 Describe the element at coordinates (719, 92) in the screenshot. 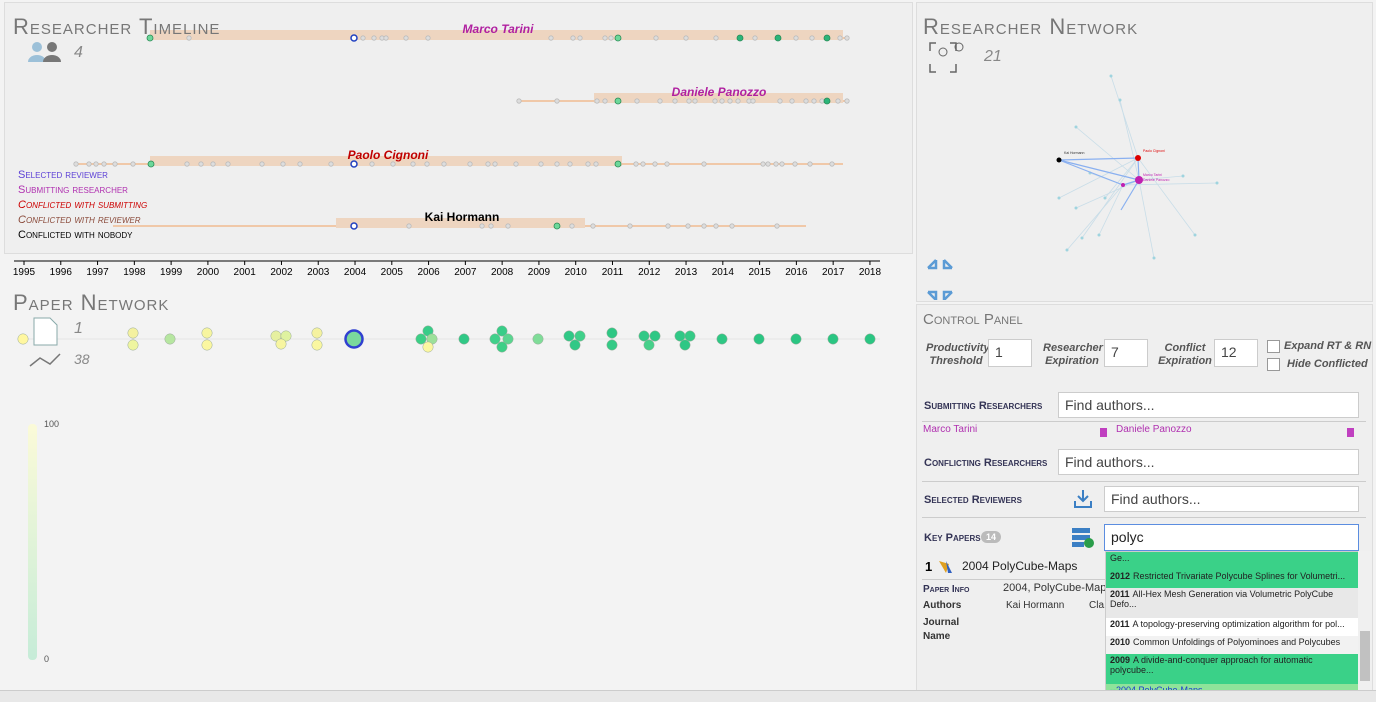

I see `researcher-name: Daniele Panozzo` at that location.